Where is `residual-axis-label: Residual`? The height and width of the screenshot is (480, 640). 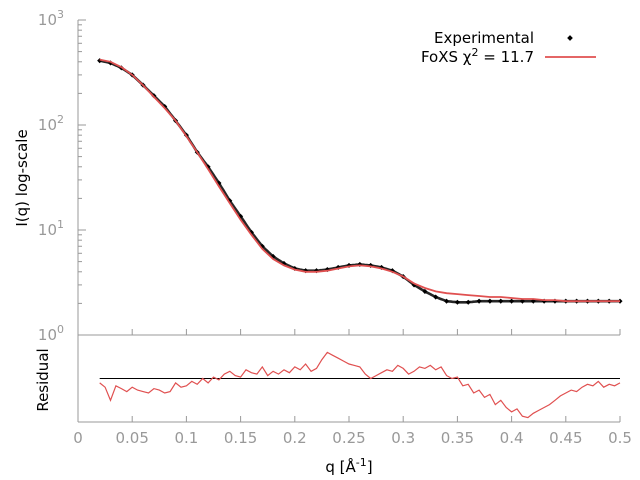
residual-axis-label: Residual is located at coordinates (43, 379).